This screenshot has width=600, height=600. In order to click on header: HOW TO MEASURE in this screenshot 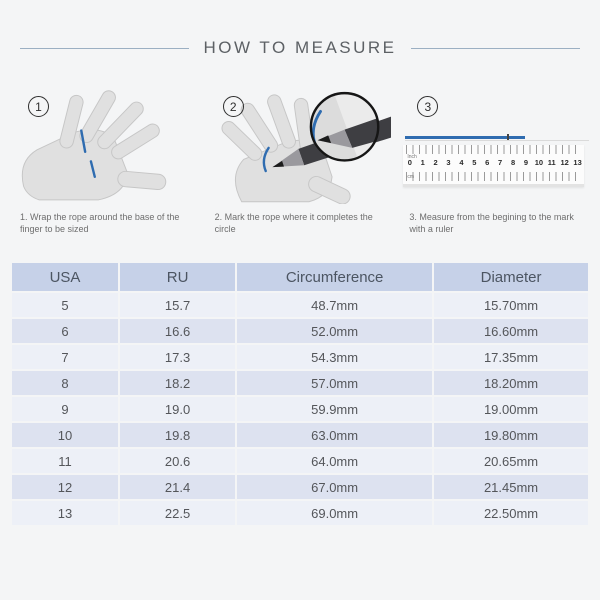, I will do `click(300, 29)`.